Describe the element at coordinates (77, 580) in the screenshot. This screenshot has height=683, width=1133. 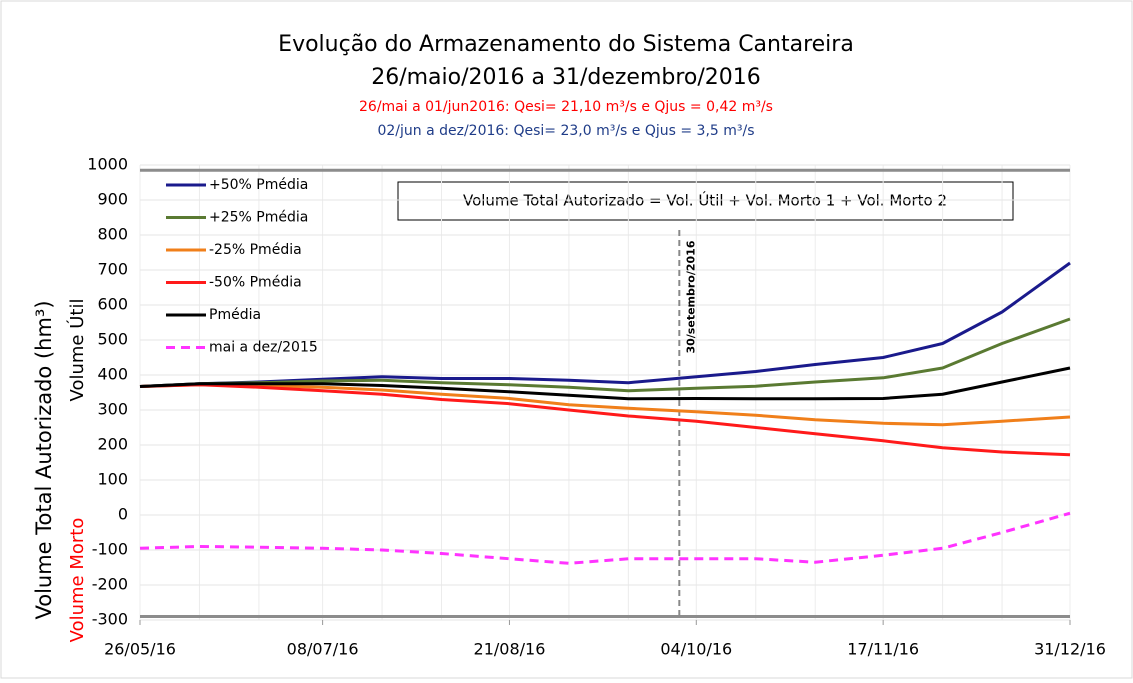
I see `y-axis-label-lower: Volume Morto` at that location.